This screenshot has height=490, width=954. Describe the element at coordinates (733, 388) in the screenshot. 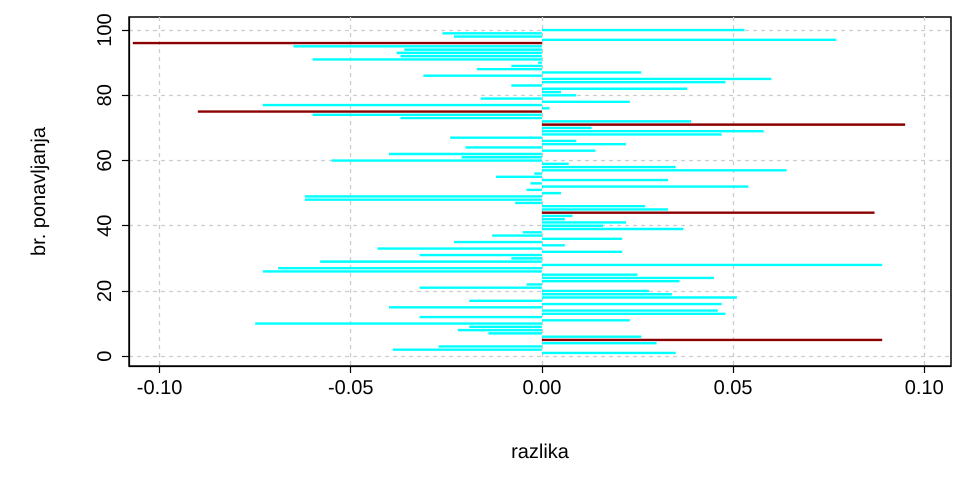

I see `x-tick-label: 0.05` at that location.